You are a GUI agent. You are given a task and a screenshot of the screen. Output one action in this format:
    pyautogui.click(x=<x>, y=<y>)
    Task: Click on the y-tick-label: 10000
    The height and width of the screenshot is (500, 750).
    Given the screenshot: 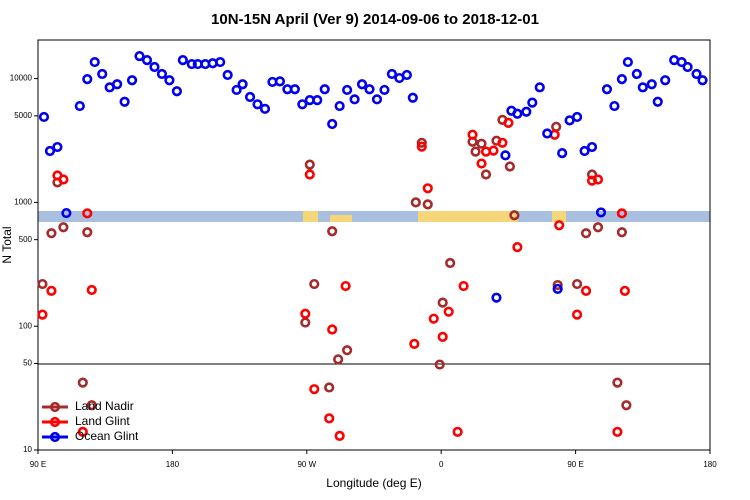 What is the action you would take?
    pyautogui.click(x=21, y=78)
    